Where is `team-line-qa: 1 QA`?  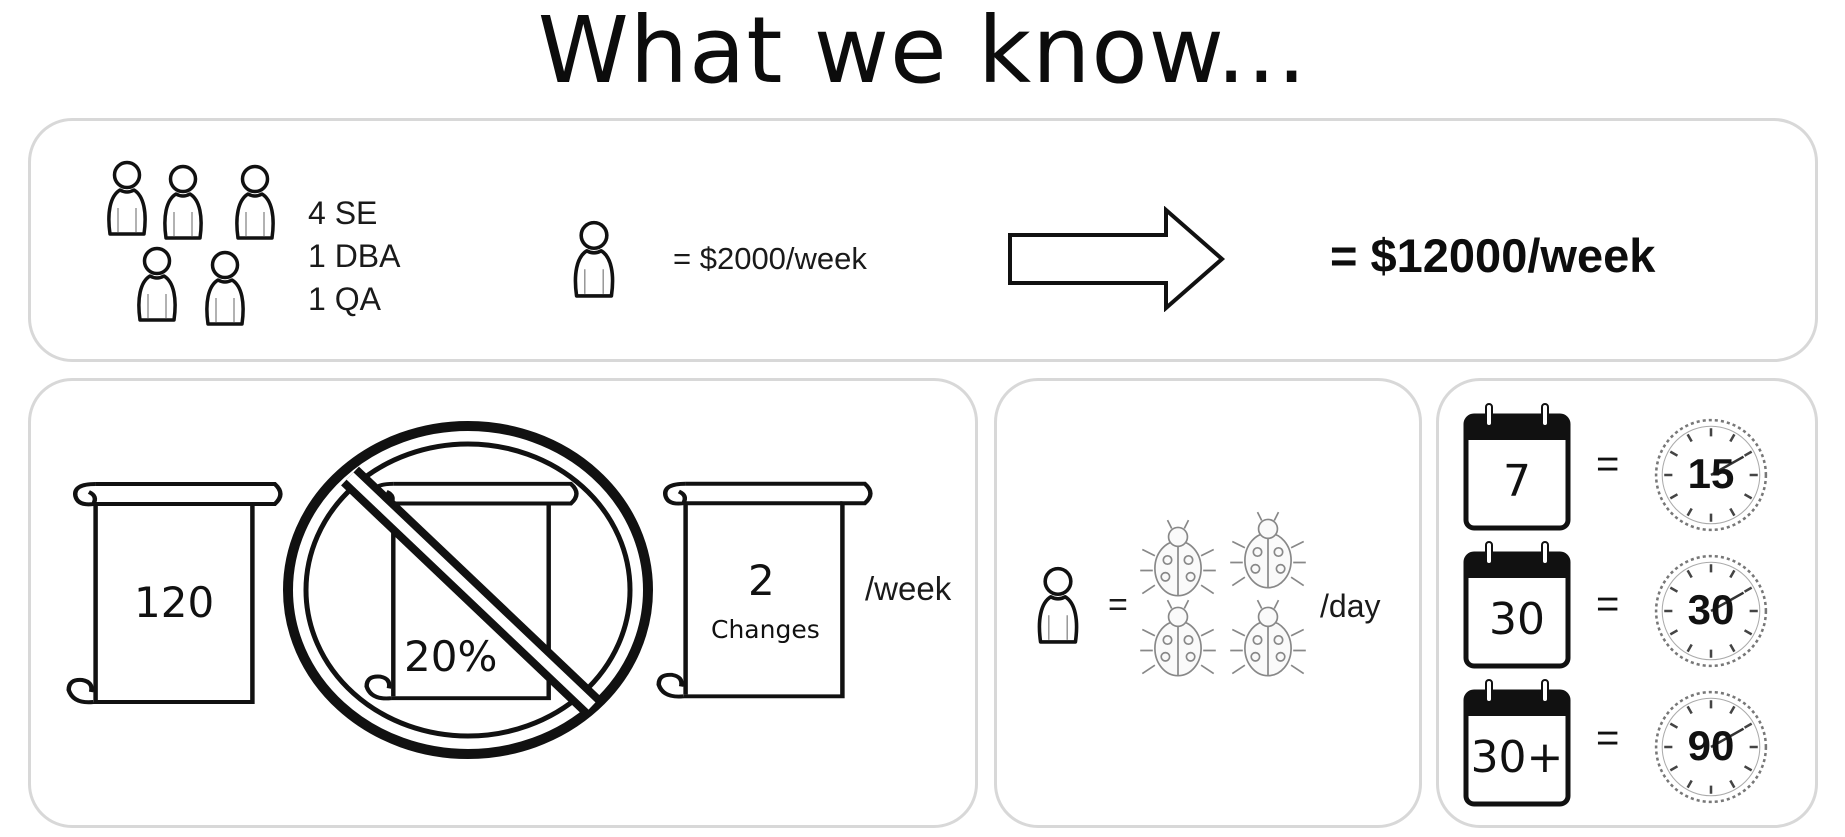 team-line-qa: 1 QA is located at coordinates (344, 299).